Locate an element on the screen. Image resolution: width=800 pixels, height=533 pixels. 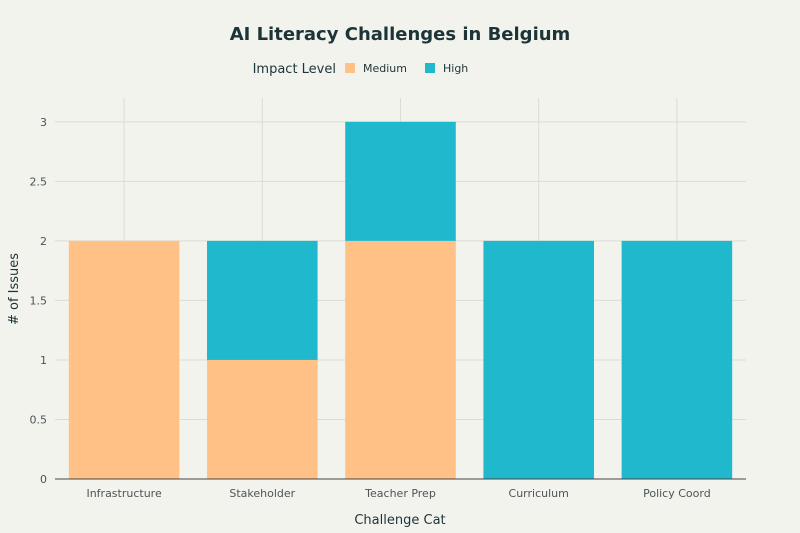
x-tick-label: Infrastructure is located at coordinates (124, 493).